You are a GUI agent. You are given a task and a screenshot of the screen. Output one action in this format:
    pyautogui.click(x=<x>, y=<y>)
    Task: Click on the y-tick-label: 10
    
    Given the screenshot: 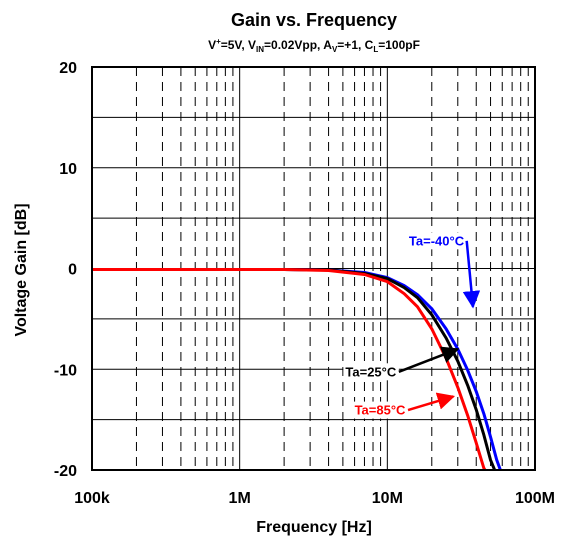 What is the action you would take?
    pyautogui.click(x=68, y=169)
    